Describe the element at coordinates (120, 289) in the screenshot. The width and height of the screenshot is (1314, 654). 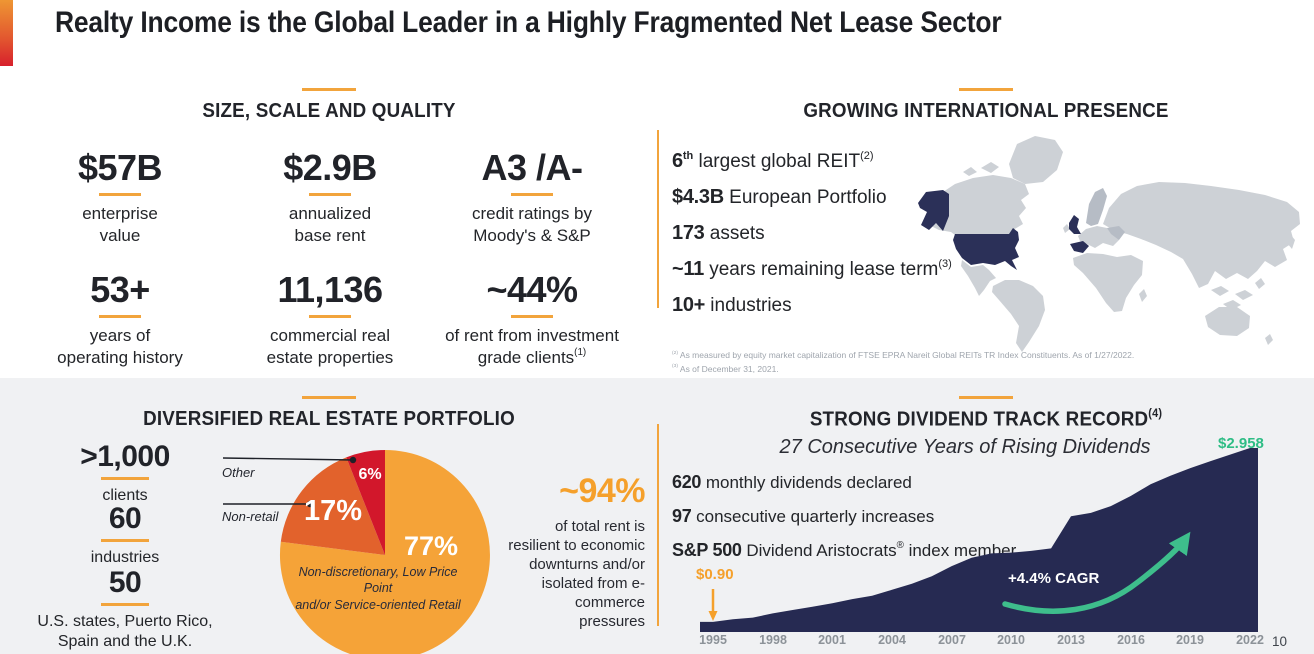
I see `stat-value: 53+` at that location.